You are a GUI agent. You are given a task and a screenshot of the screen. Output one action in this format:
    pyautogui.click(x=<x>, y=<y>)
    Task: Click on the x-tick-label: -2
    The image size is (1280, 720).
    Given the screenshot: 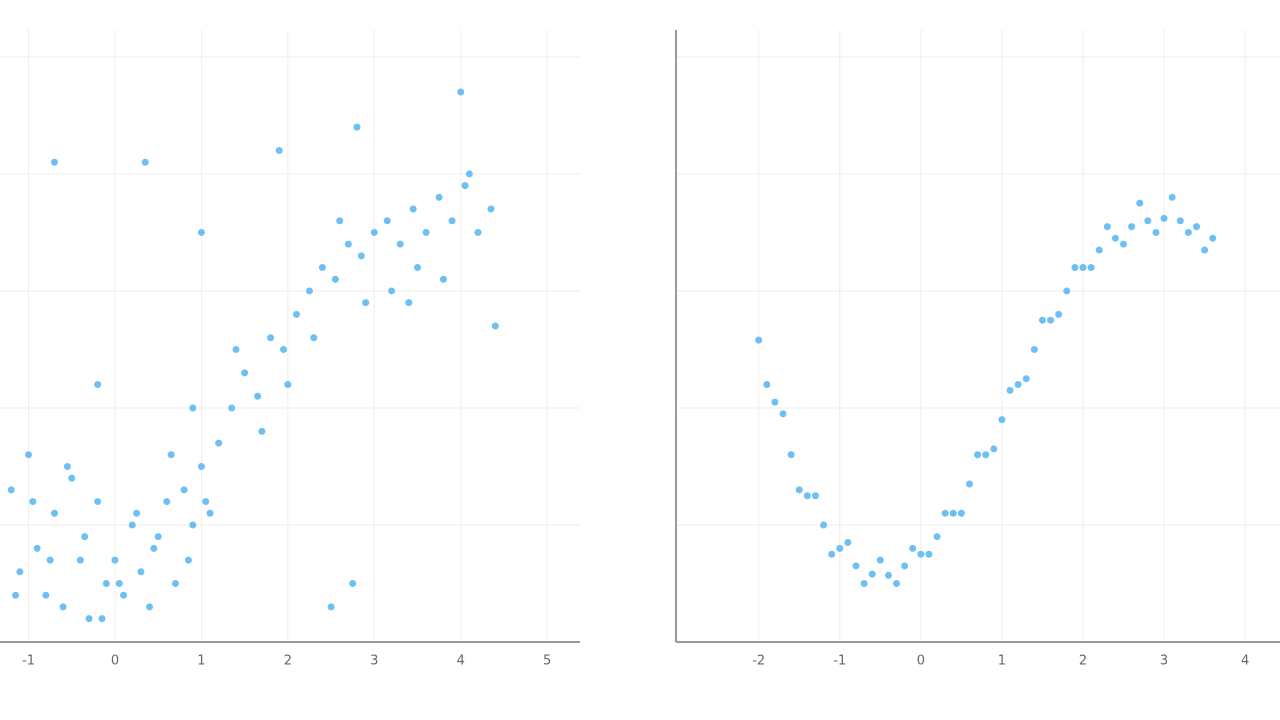 What is the action you would take?
    pyautogui.click(x=758, y=661)
    